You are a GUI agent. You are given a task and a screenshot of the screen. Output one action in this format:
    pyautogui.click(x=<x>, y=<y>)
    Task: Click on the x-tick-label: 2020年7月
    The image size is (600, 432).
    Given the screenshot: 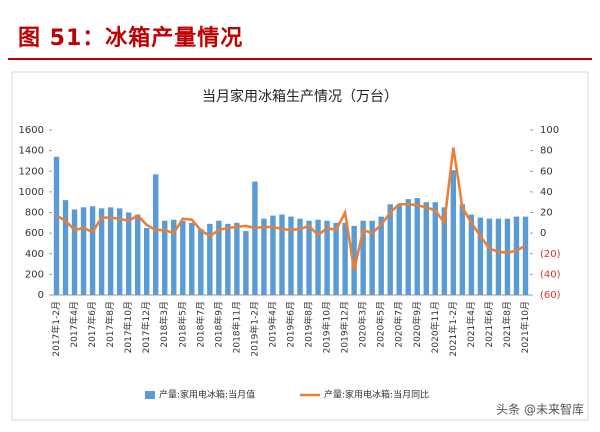 What is the action you would take?
    pyautogui.click(x=399, y=324)
    